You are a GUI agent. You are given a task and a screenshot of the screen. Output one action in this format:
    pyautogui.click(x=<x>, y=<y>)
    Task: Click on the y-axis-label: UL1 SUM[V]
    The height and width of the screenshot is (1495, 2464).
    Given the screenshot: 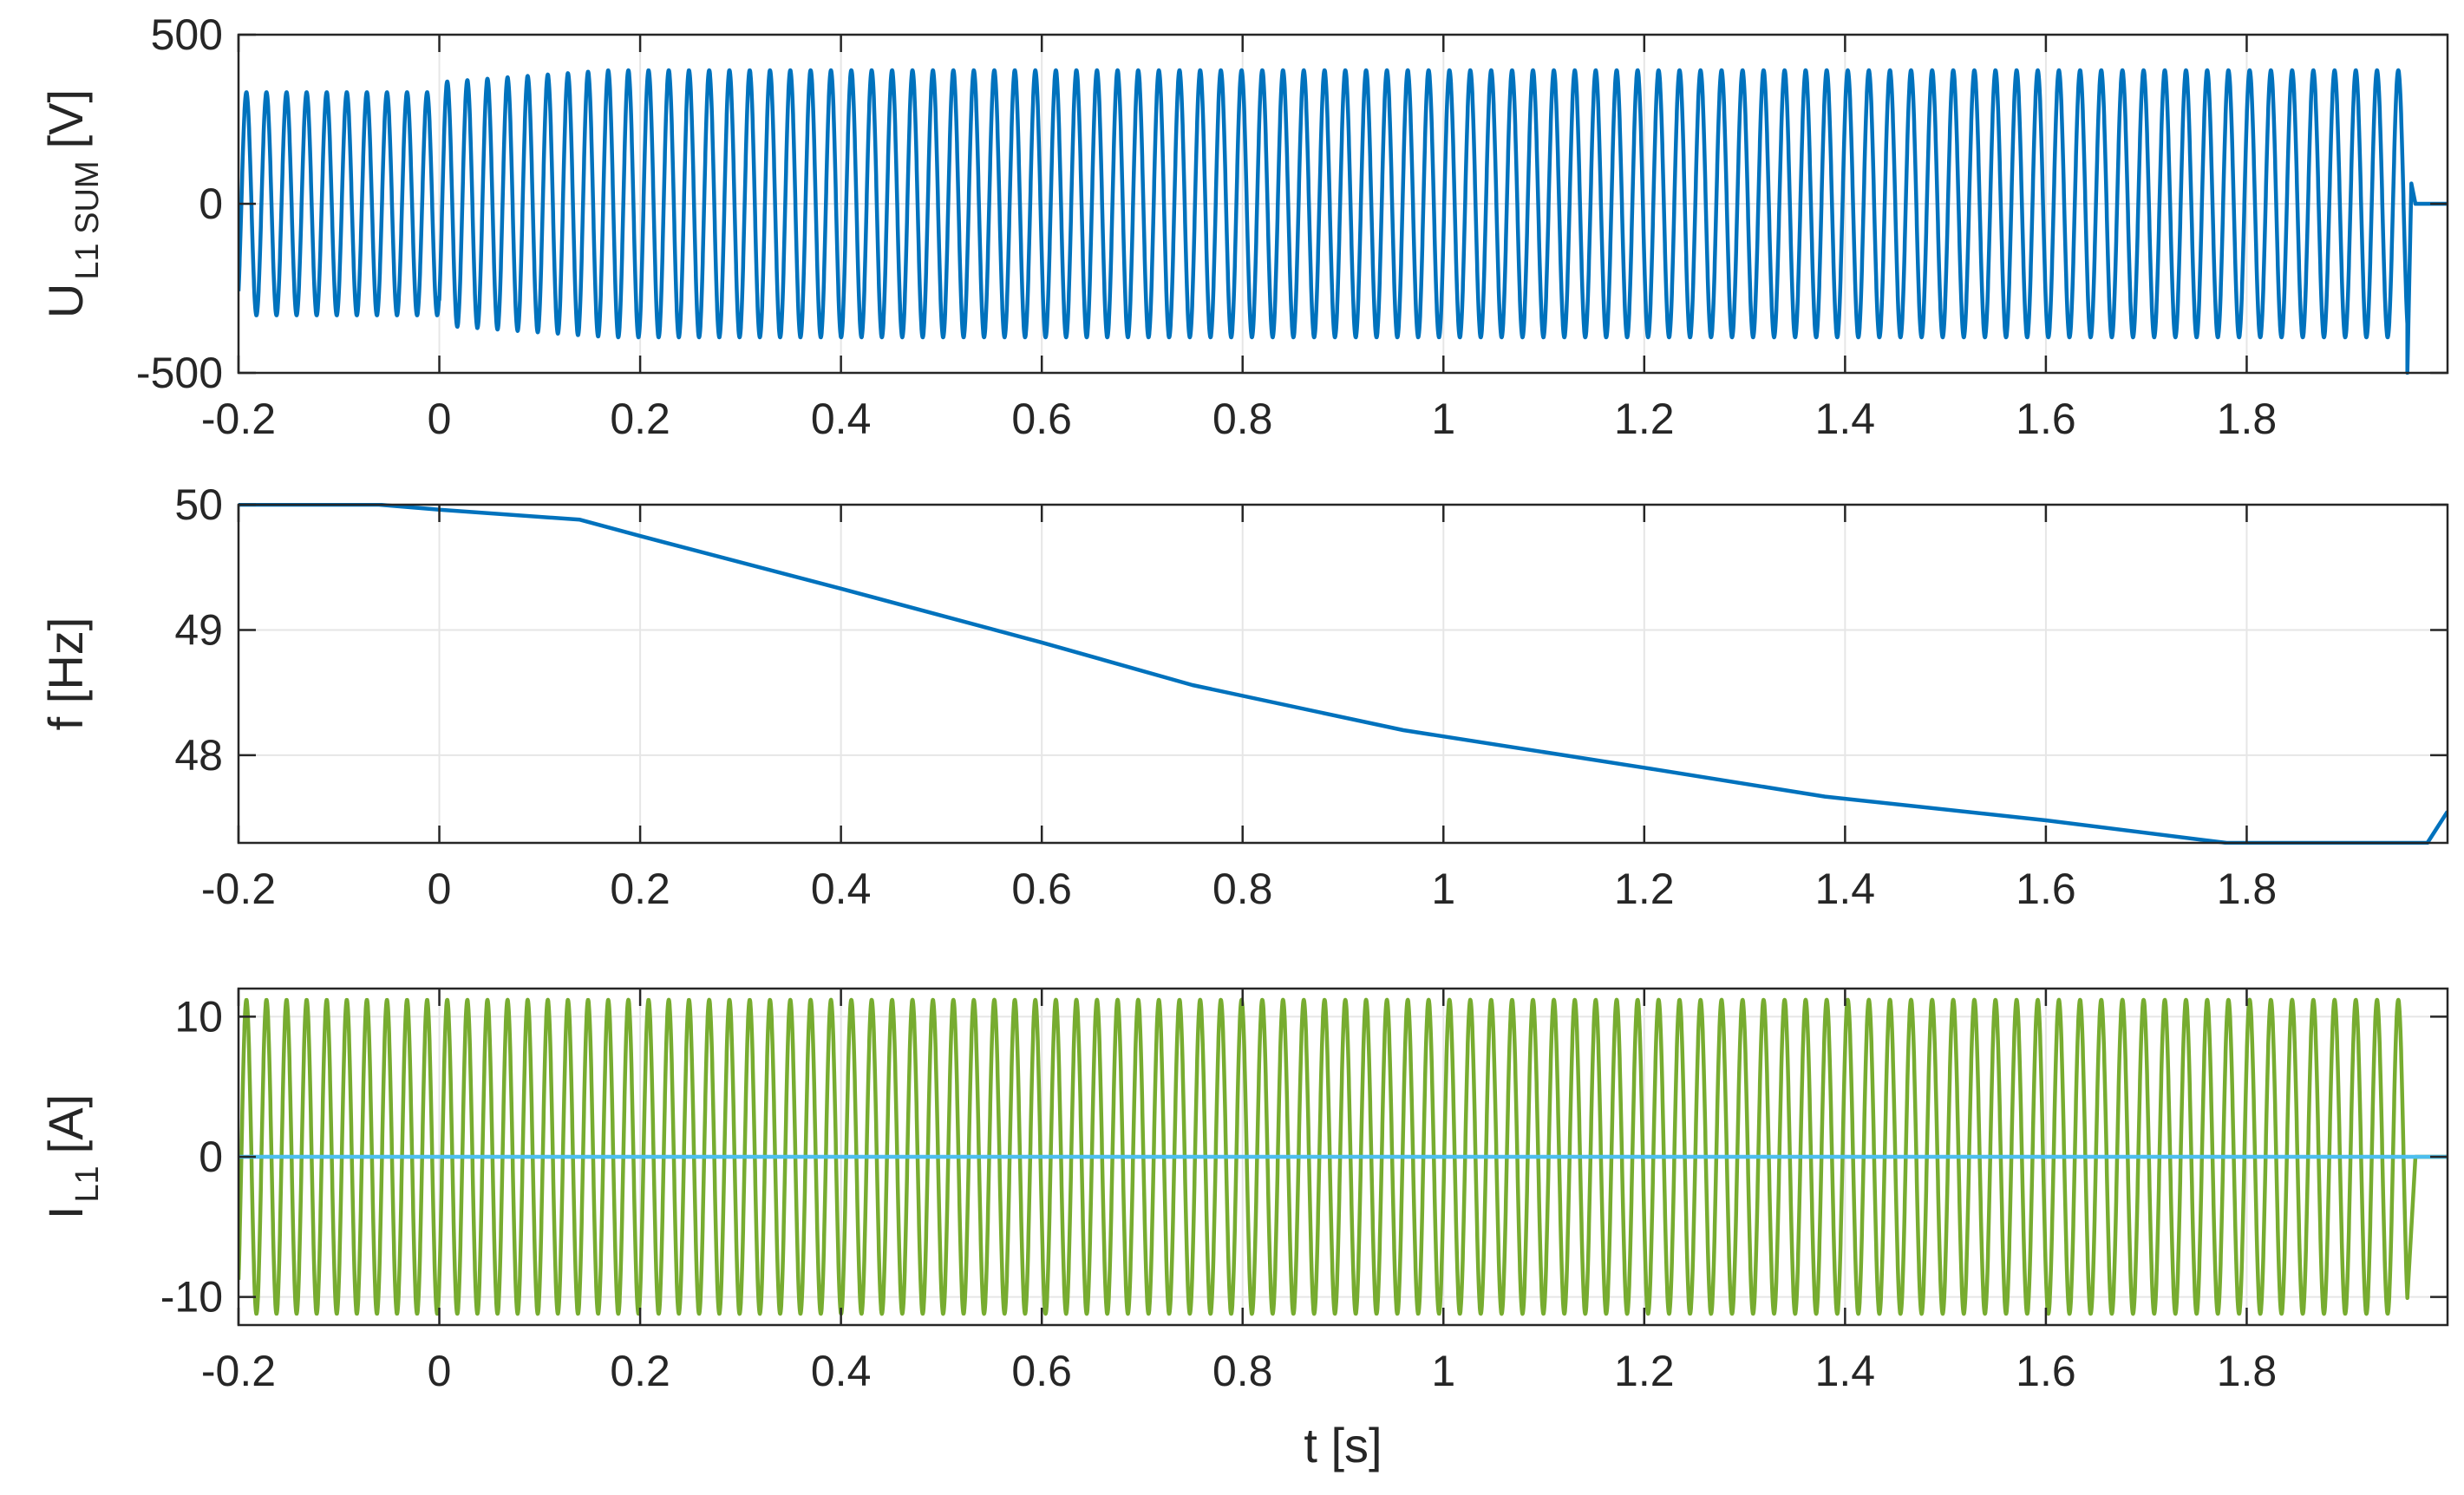 What is the action you would take?
    pyautogui.click(x=72, y=203)
    